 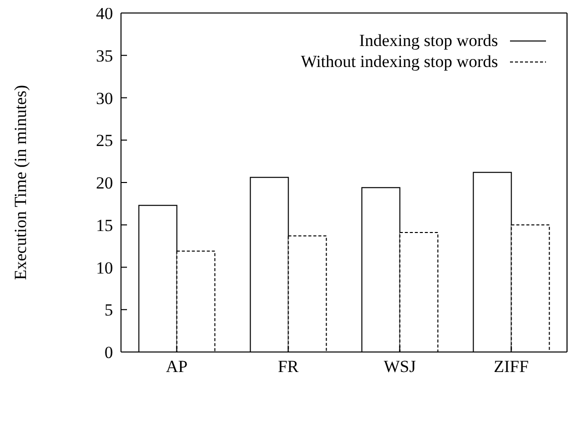 I want to click on y-tick-label: 35, so click(x=104, y=56).